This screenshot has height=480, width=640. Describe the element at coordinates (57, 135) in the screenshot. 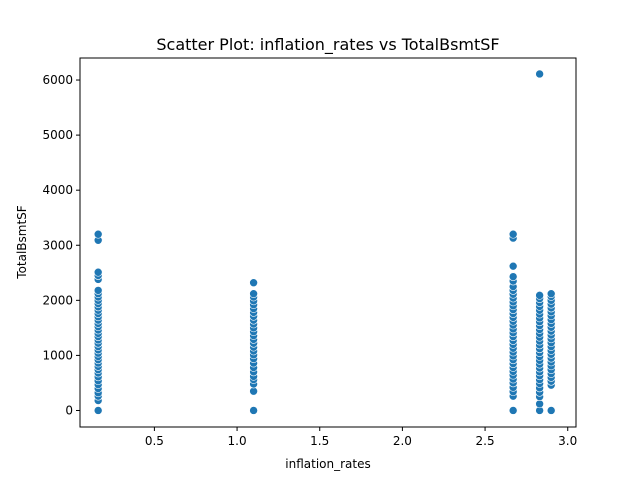

I see `y-tick-label: 5000` at that location.